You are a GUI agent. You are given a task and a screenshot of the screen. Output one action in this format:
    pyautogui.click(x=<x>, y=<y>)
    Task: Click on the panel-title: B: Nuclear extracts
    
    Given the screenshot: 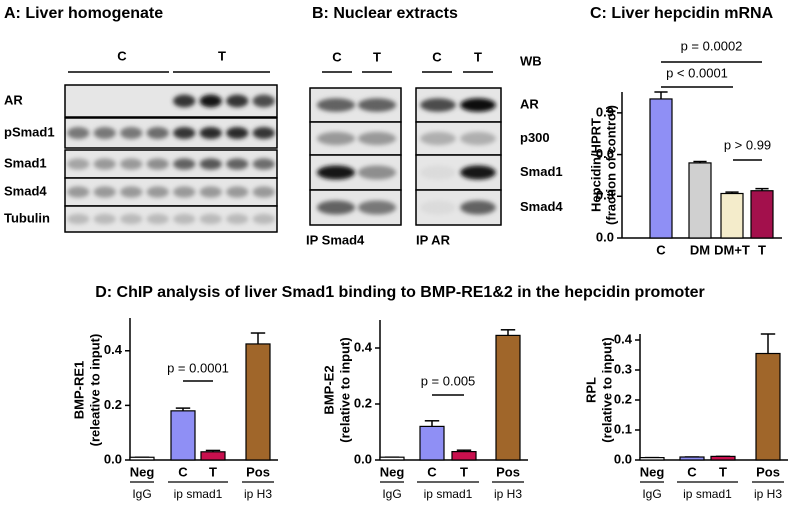 What is the action you would take?
    pyautogui.click(x=385, y=13)
    